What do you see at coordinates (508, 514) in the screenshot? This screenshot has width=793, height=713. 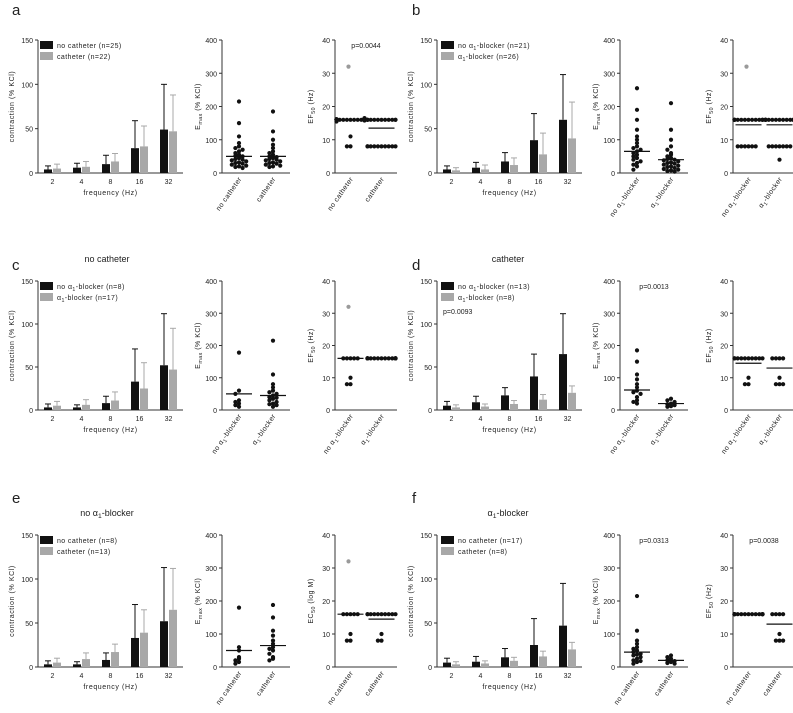 I see `panel-title: α1-blocker` at bounding box center [508, 514].